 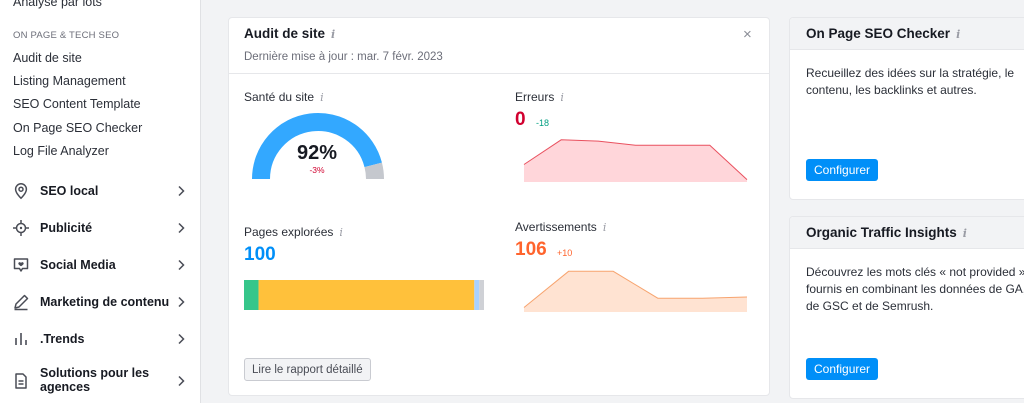 I want to click on errors-trend-chart, so click(x=635, y=160).